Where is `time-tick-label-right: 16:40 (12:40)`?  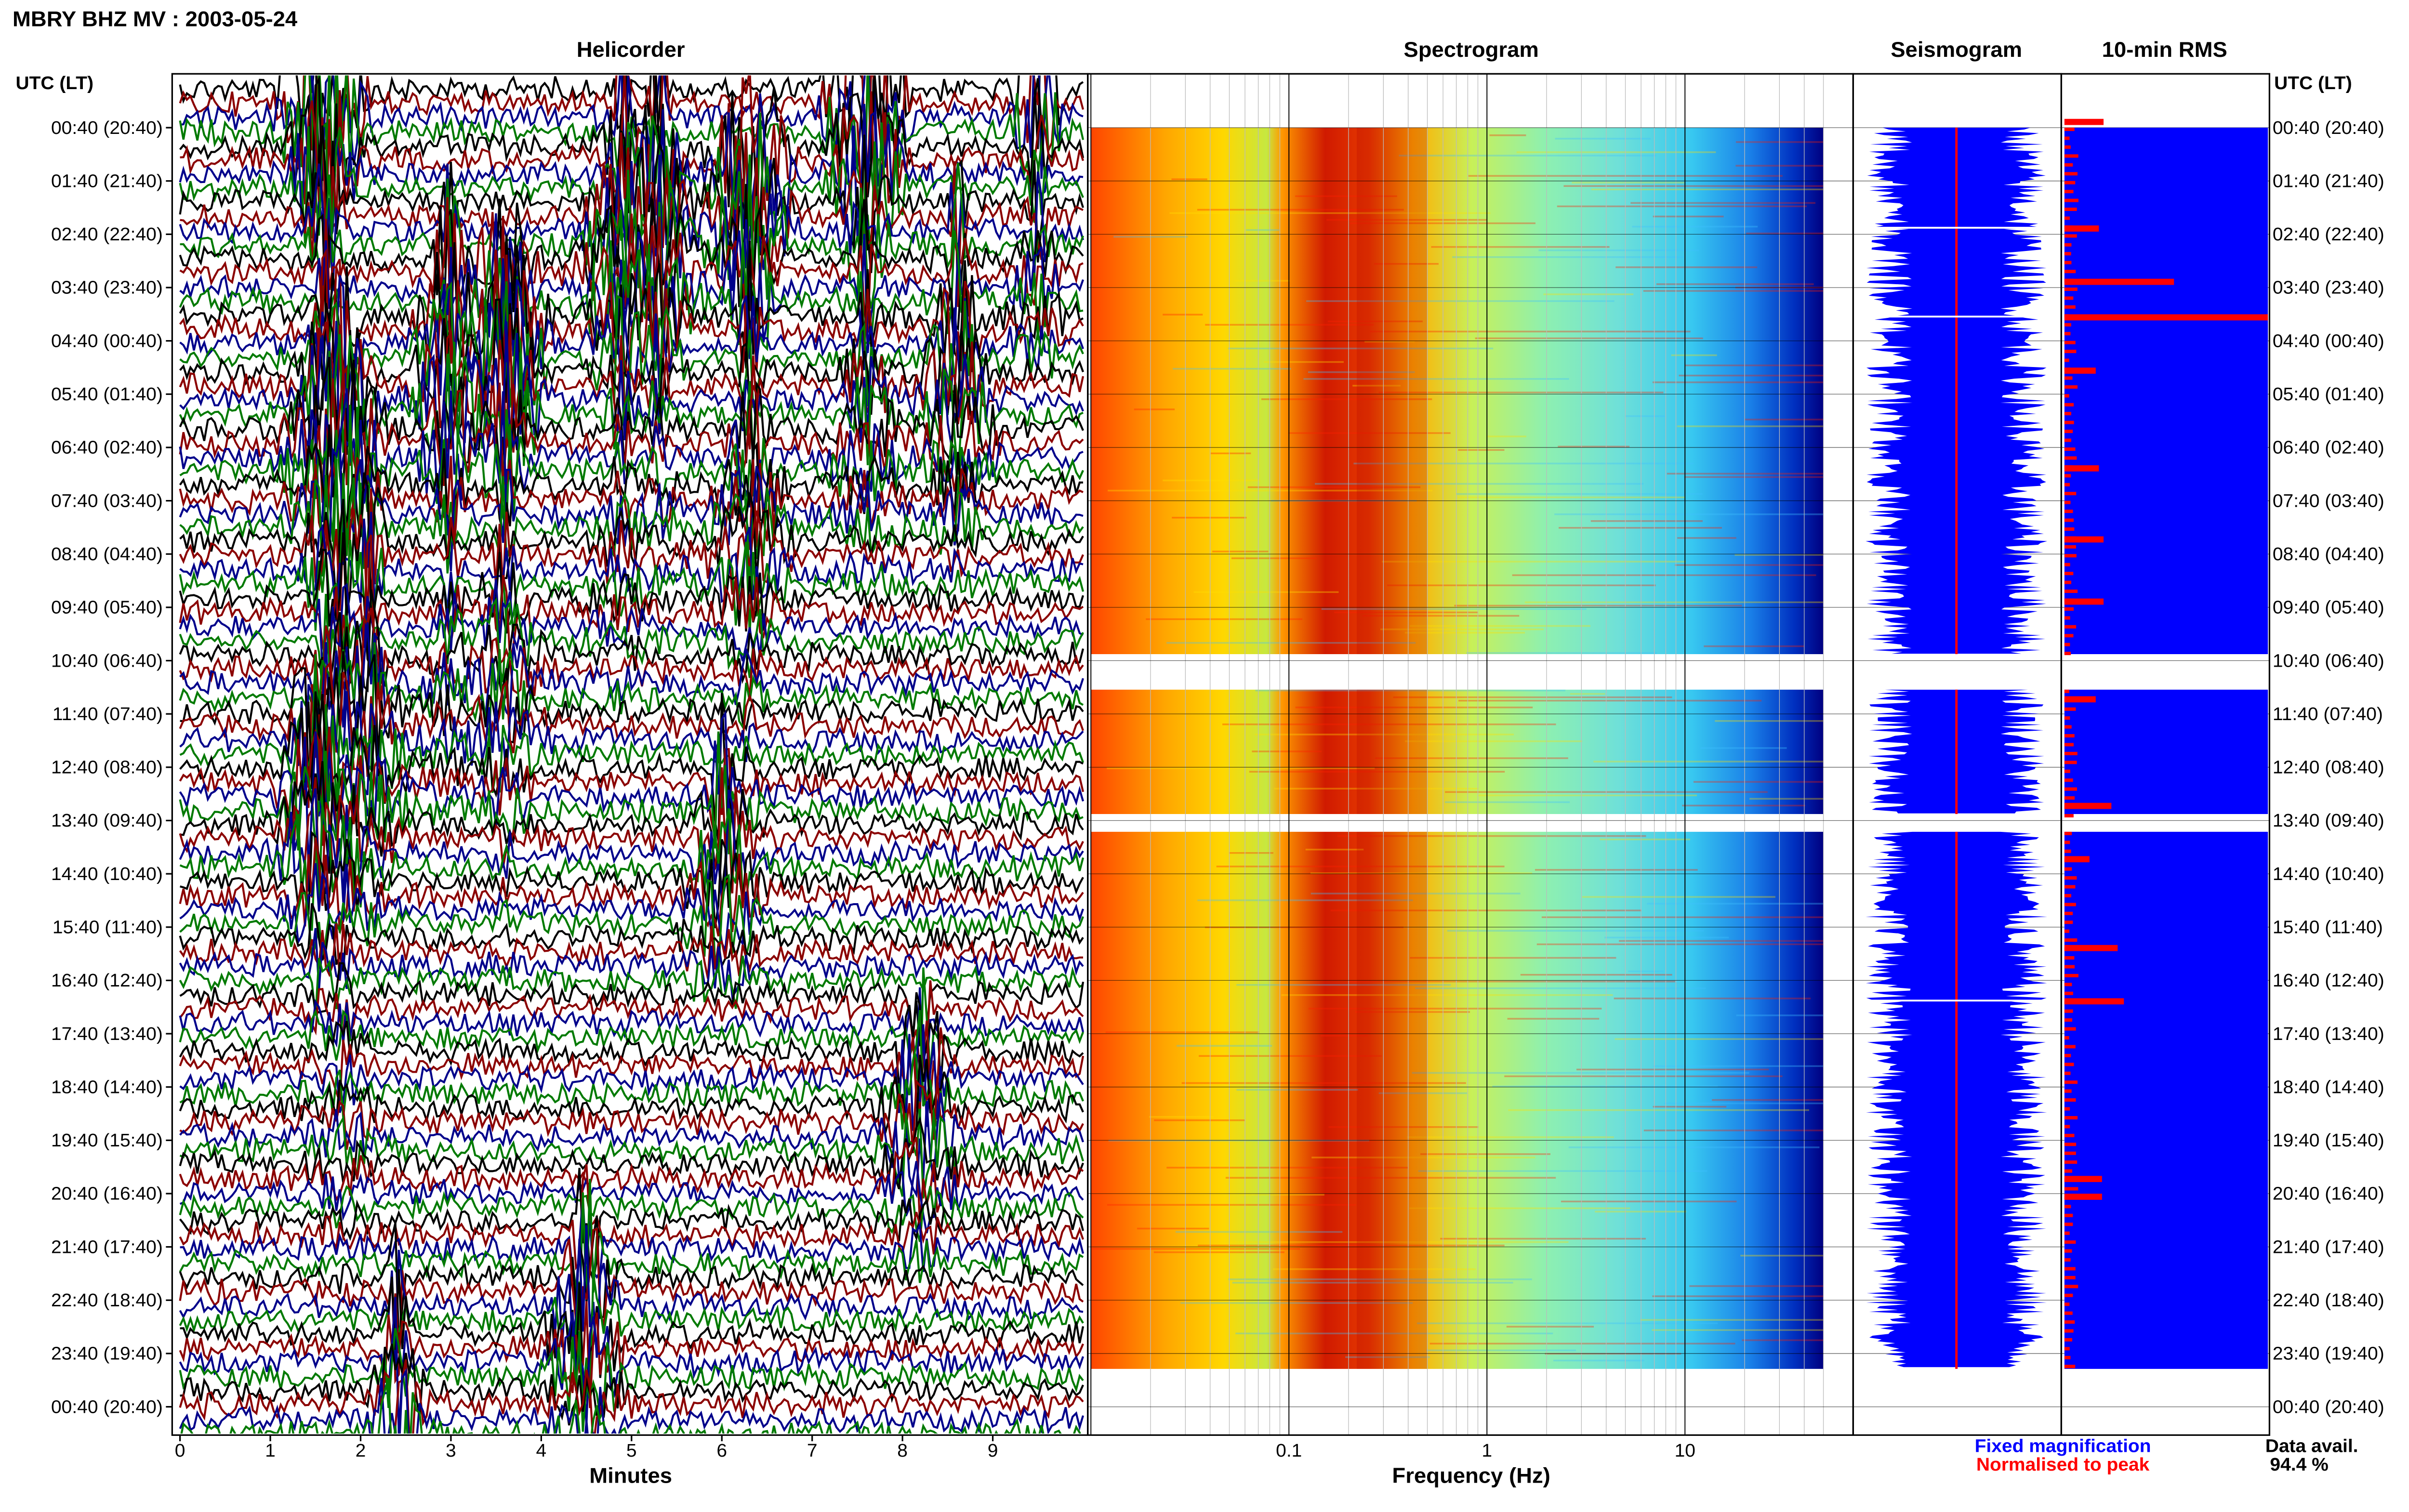
time-tick-label-right: 16:40 (12:40) is located at coordinates (2328, 980).